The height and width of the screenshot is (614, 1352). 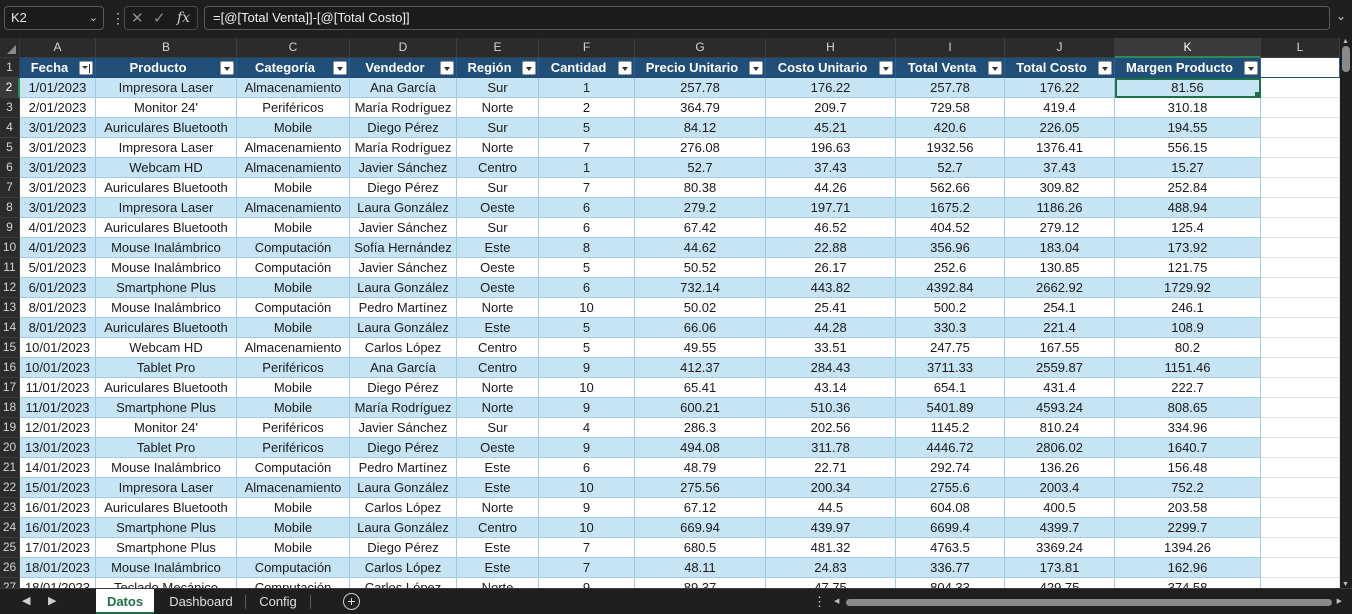 What do you see at coordinates (58, 468) in the screenshot?
I see `cell-fecha: 14/01/2023` at bounding box center [58, 468].